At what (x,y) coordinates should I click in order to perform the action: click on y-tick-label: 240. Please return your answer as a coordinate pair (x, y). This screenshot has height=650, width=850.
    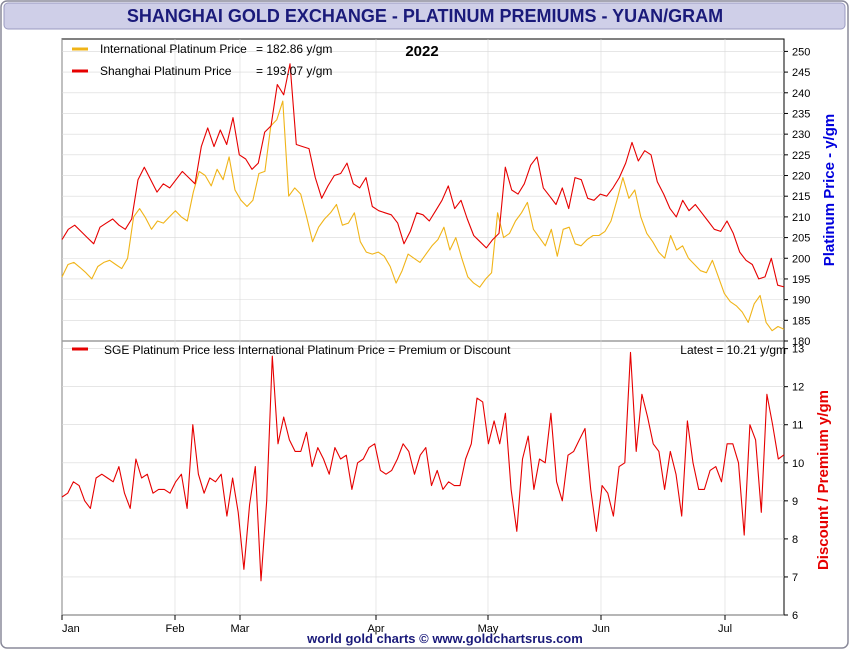
    Looking at the image, I should click on (801, 94).